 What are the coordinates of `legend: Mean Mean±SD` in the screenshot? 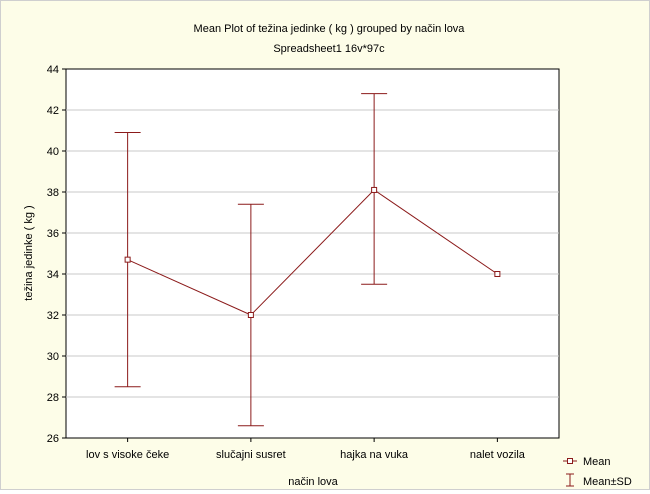 It's located at (597, 472).